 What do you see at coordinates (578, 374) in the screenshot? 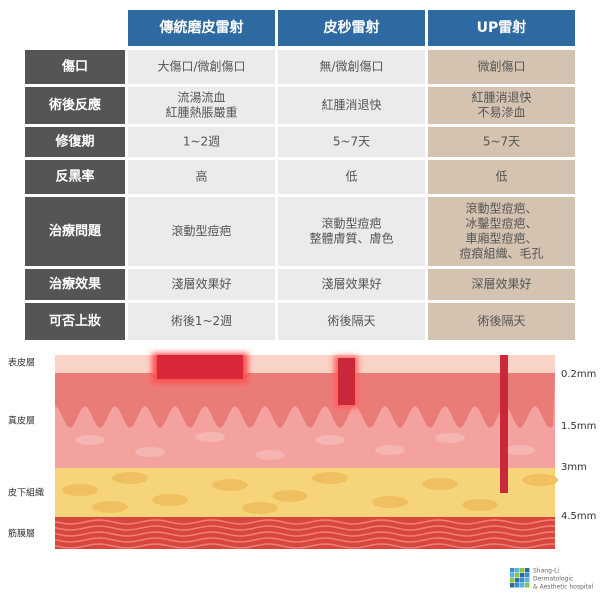
I see `depth-label: 0.2mm` at bounding box center [578, 374].